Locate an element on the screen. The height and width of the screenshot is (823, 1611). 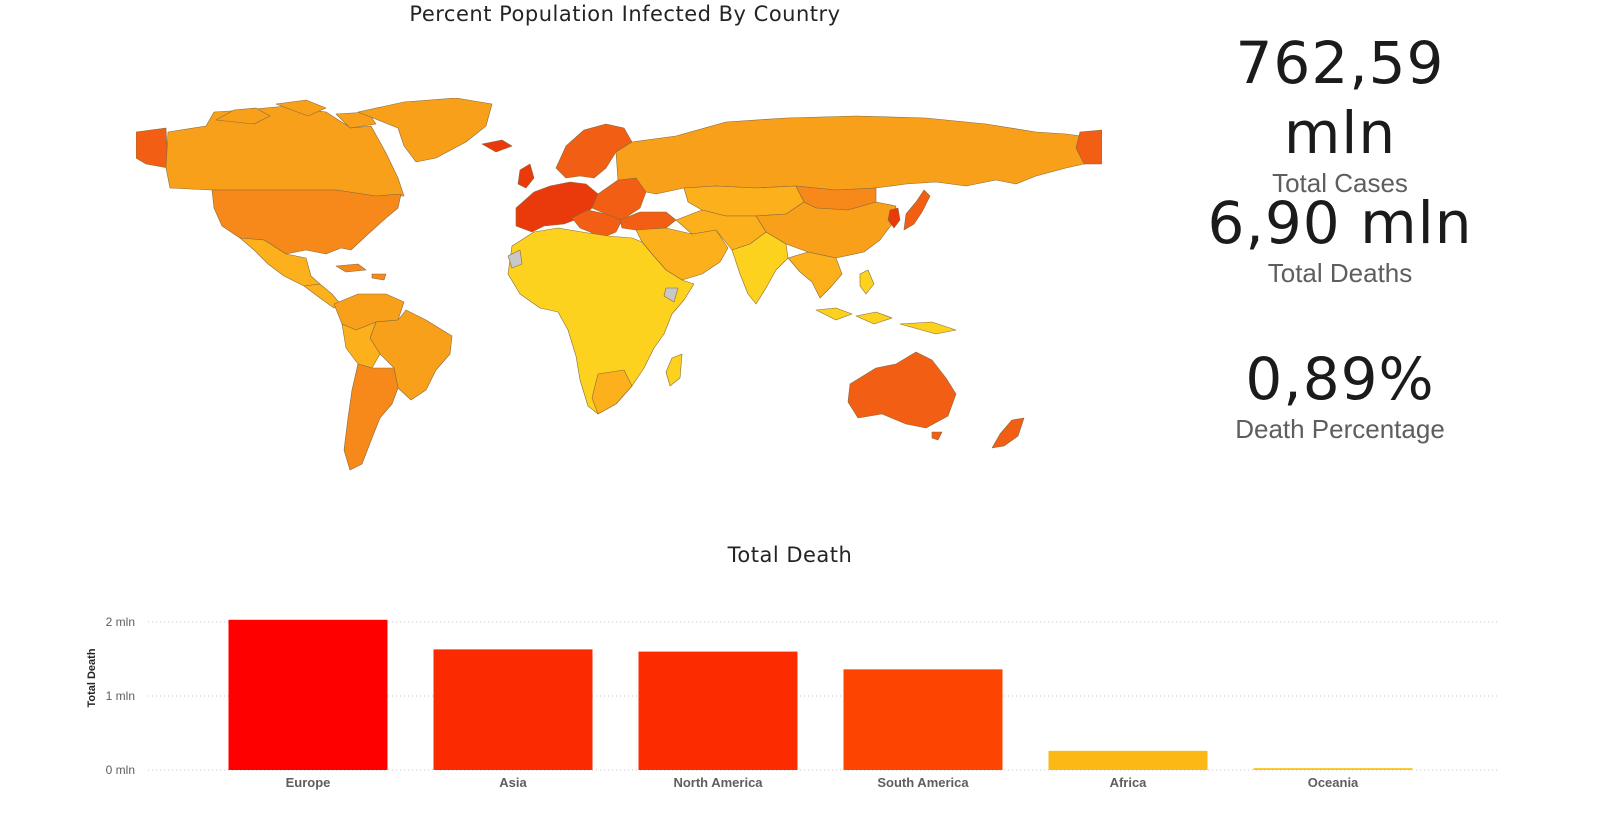
map-region-southern-cone is located at coordinates (371, 417).